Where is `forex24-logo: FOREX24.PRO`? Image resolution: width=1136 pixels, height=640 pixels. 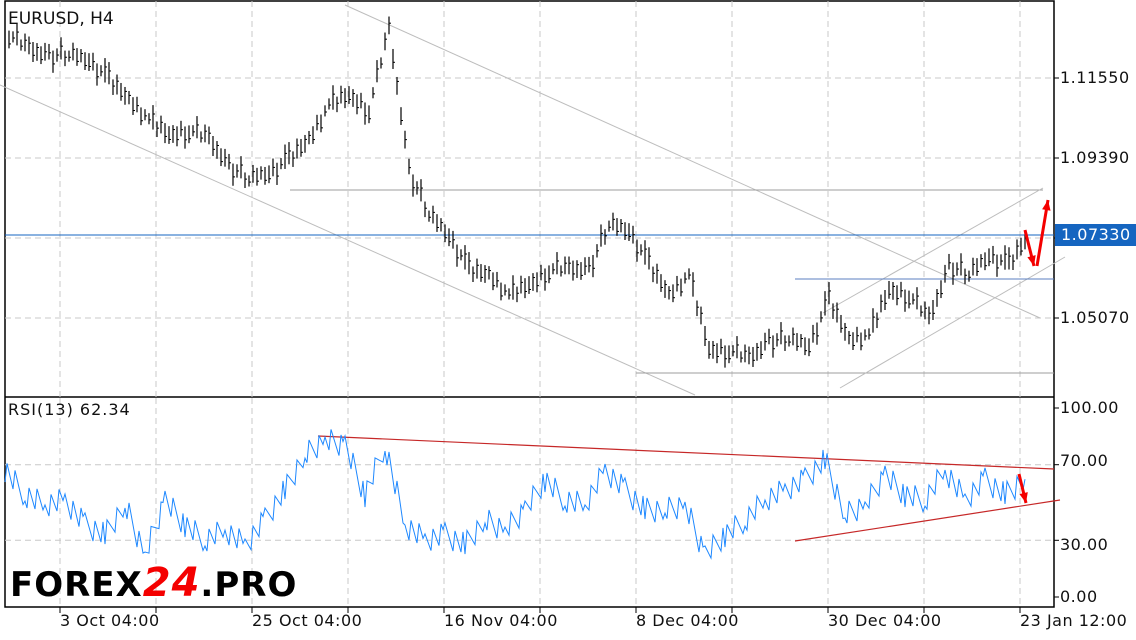
forex24-logo: FOREX24.PRO is located at coordinates (154, 583).